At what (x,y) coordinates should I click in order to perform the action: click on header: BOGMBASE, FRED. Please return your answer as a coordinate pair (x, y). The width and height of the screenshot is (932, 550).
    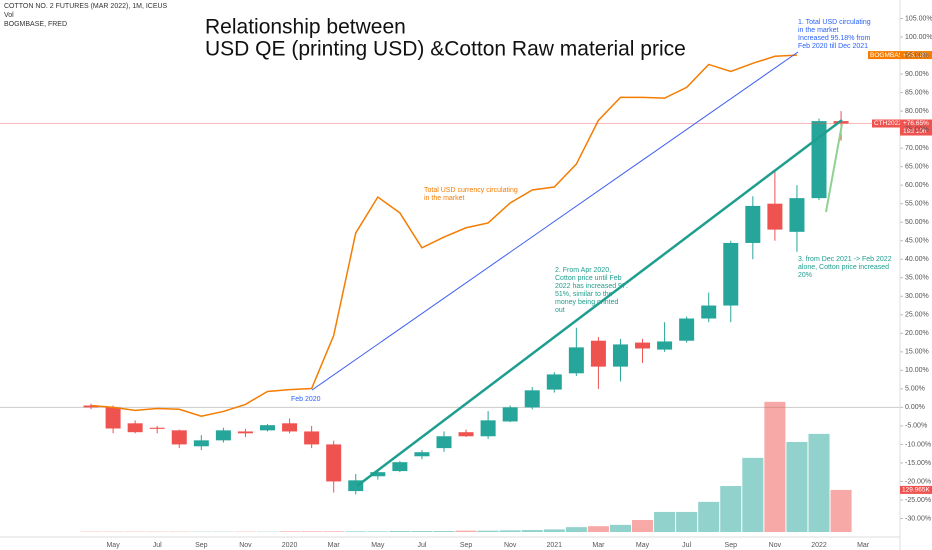
    Looking at the image, I should click on (35, 24).